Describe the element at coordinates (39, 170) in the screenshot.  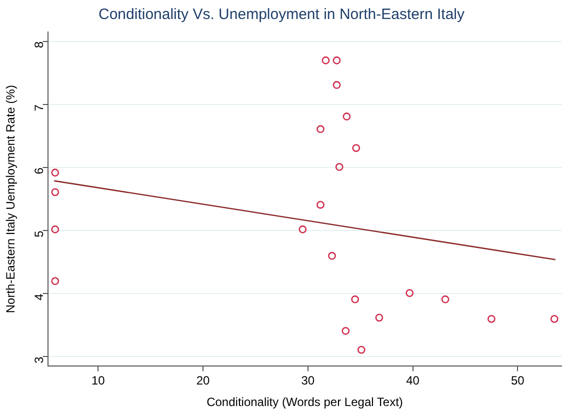
I see `y-tick-label: 6` at that location.